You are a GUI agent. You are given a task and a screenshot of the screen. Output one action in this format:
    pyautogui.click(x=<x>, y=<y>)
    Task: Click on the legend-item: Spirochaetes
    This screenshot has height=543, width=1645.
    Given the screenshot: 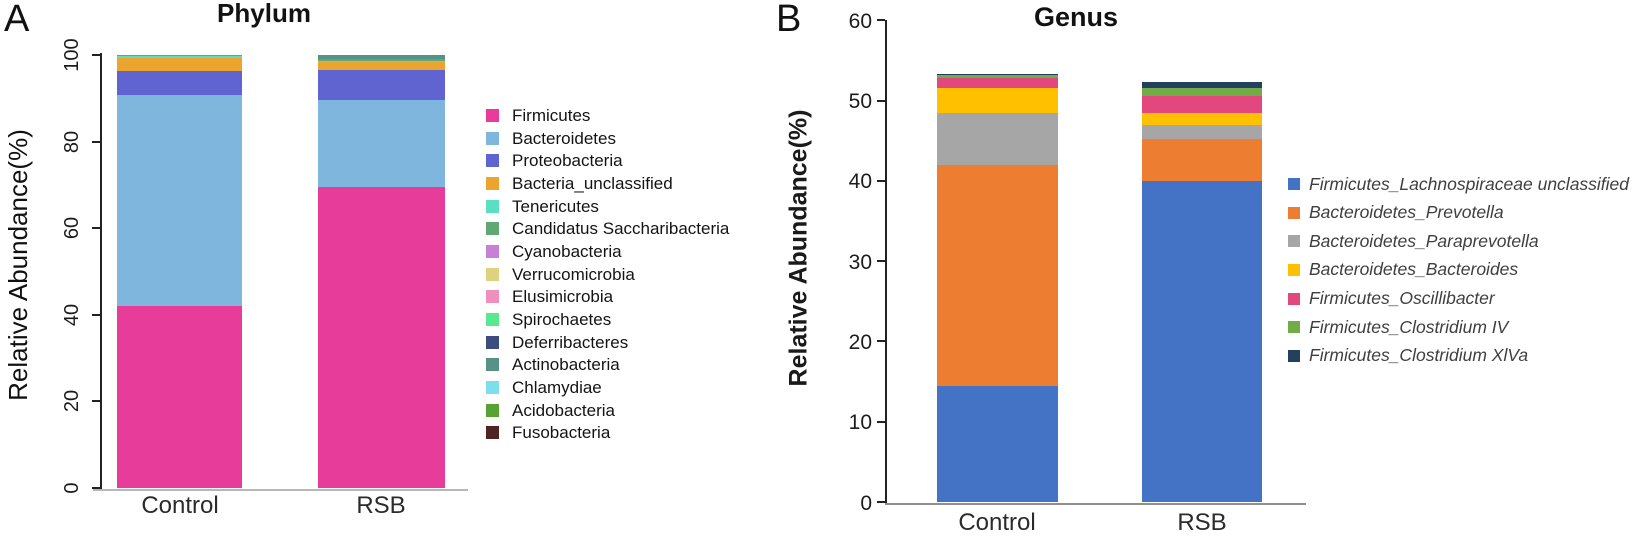 What is the action you would take?
    pyautogui.click(x=607, y=319)
    